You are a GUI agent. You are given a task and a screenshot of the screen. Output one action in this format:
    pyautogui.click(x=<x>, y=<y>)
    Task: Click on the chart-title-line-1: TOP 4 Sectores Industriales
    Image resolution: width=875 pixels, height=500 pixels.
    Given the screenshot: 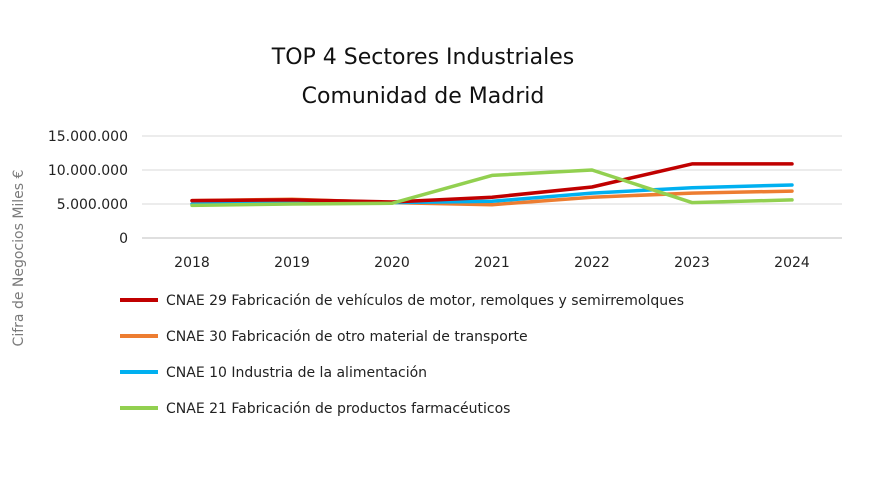 What is the action you would take?
    pyautogui.click(x=422, y=57)
    